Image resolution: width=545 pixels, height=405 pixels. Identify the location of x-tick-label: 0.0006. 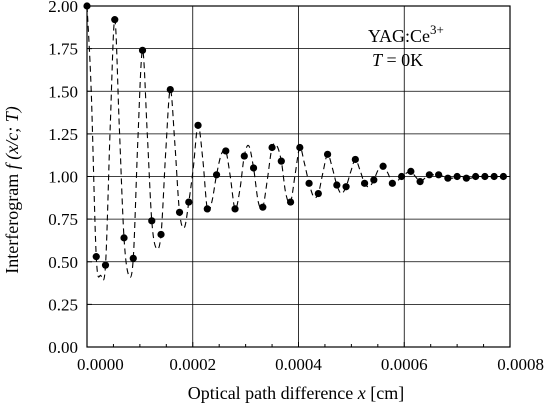
(404, 364).